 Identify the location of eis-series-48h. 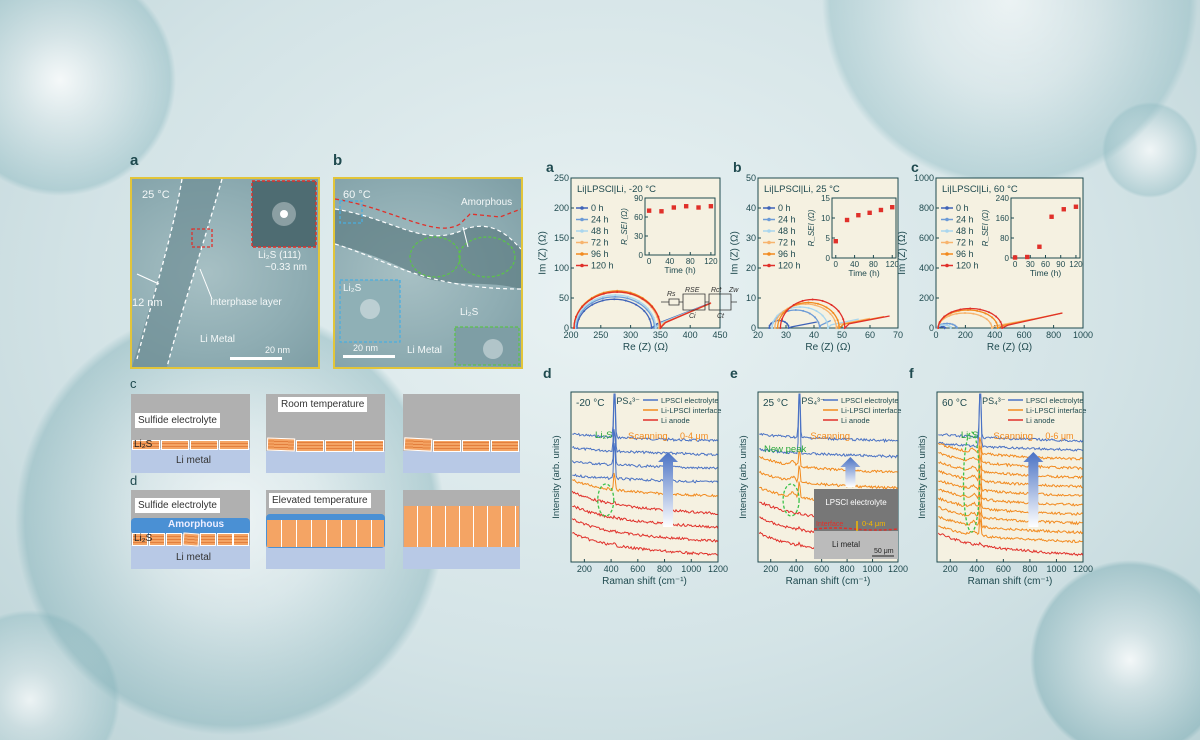
(642, 312).